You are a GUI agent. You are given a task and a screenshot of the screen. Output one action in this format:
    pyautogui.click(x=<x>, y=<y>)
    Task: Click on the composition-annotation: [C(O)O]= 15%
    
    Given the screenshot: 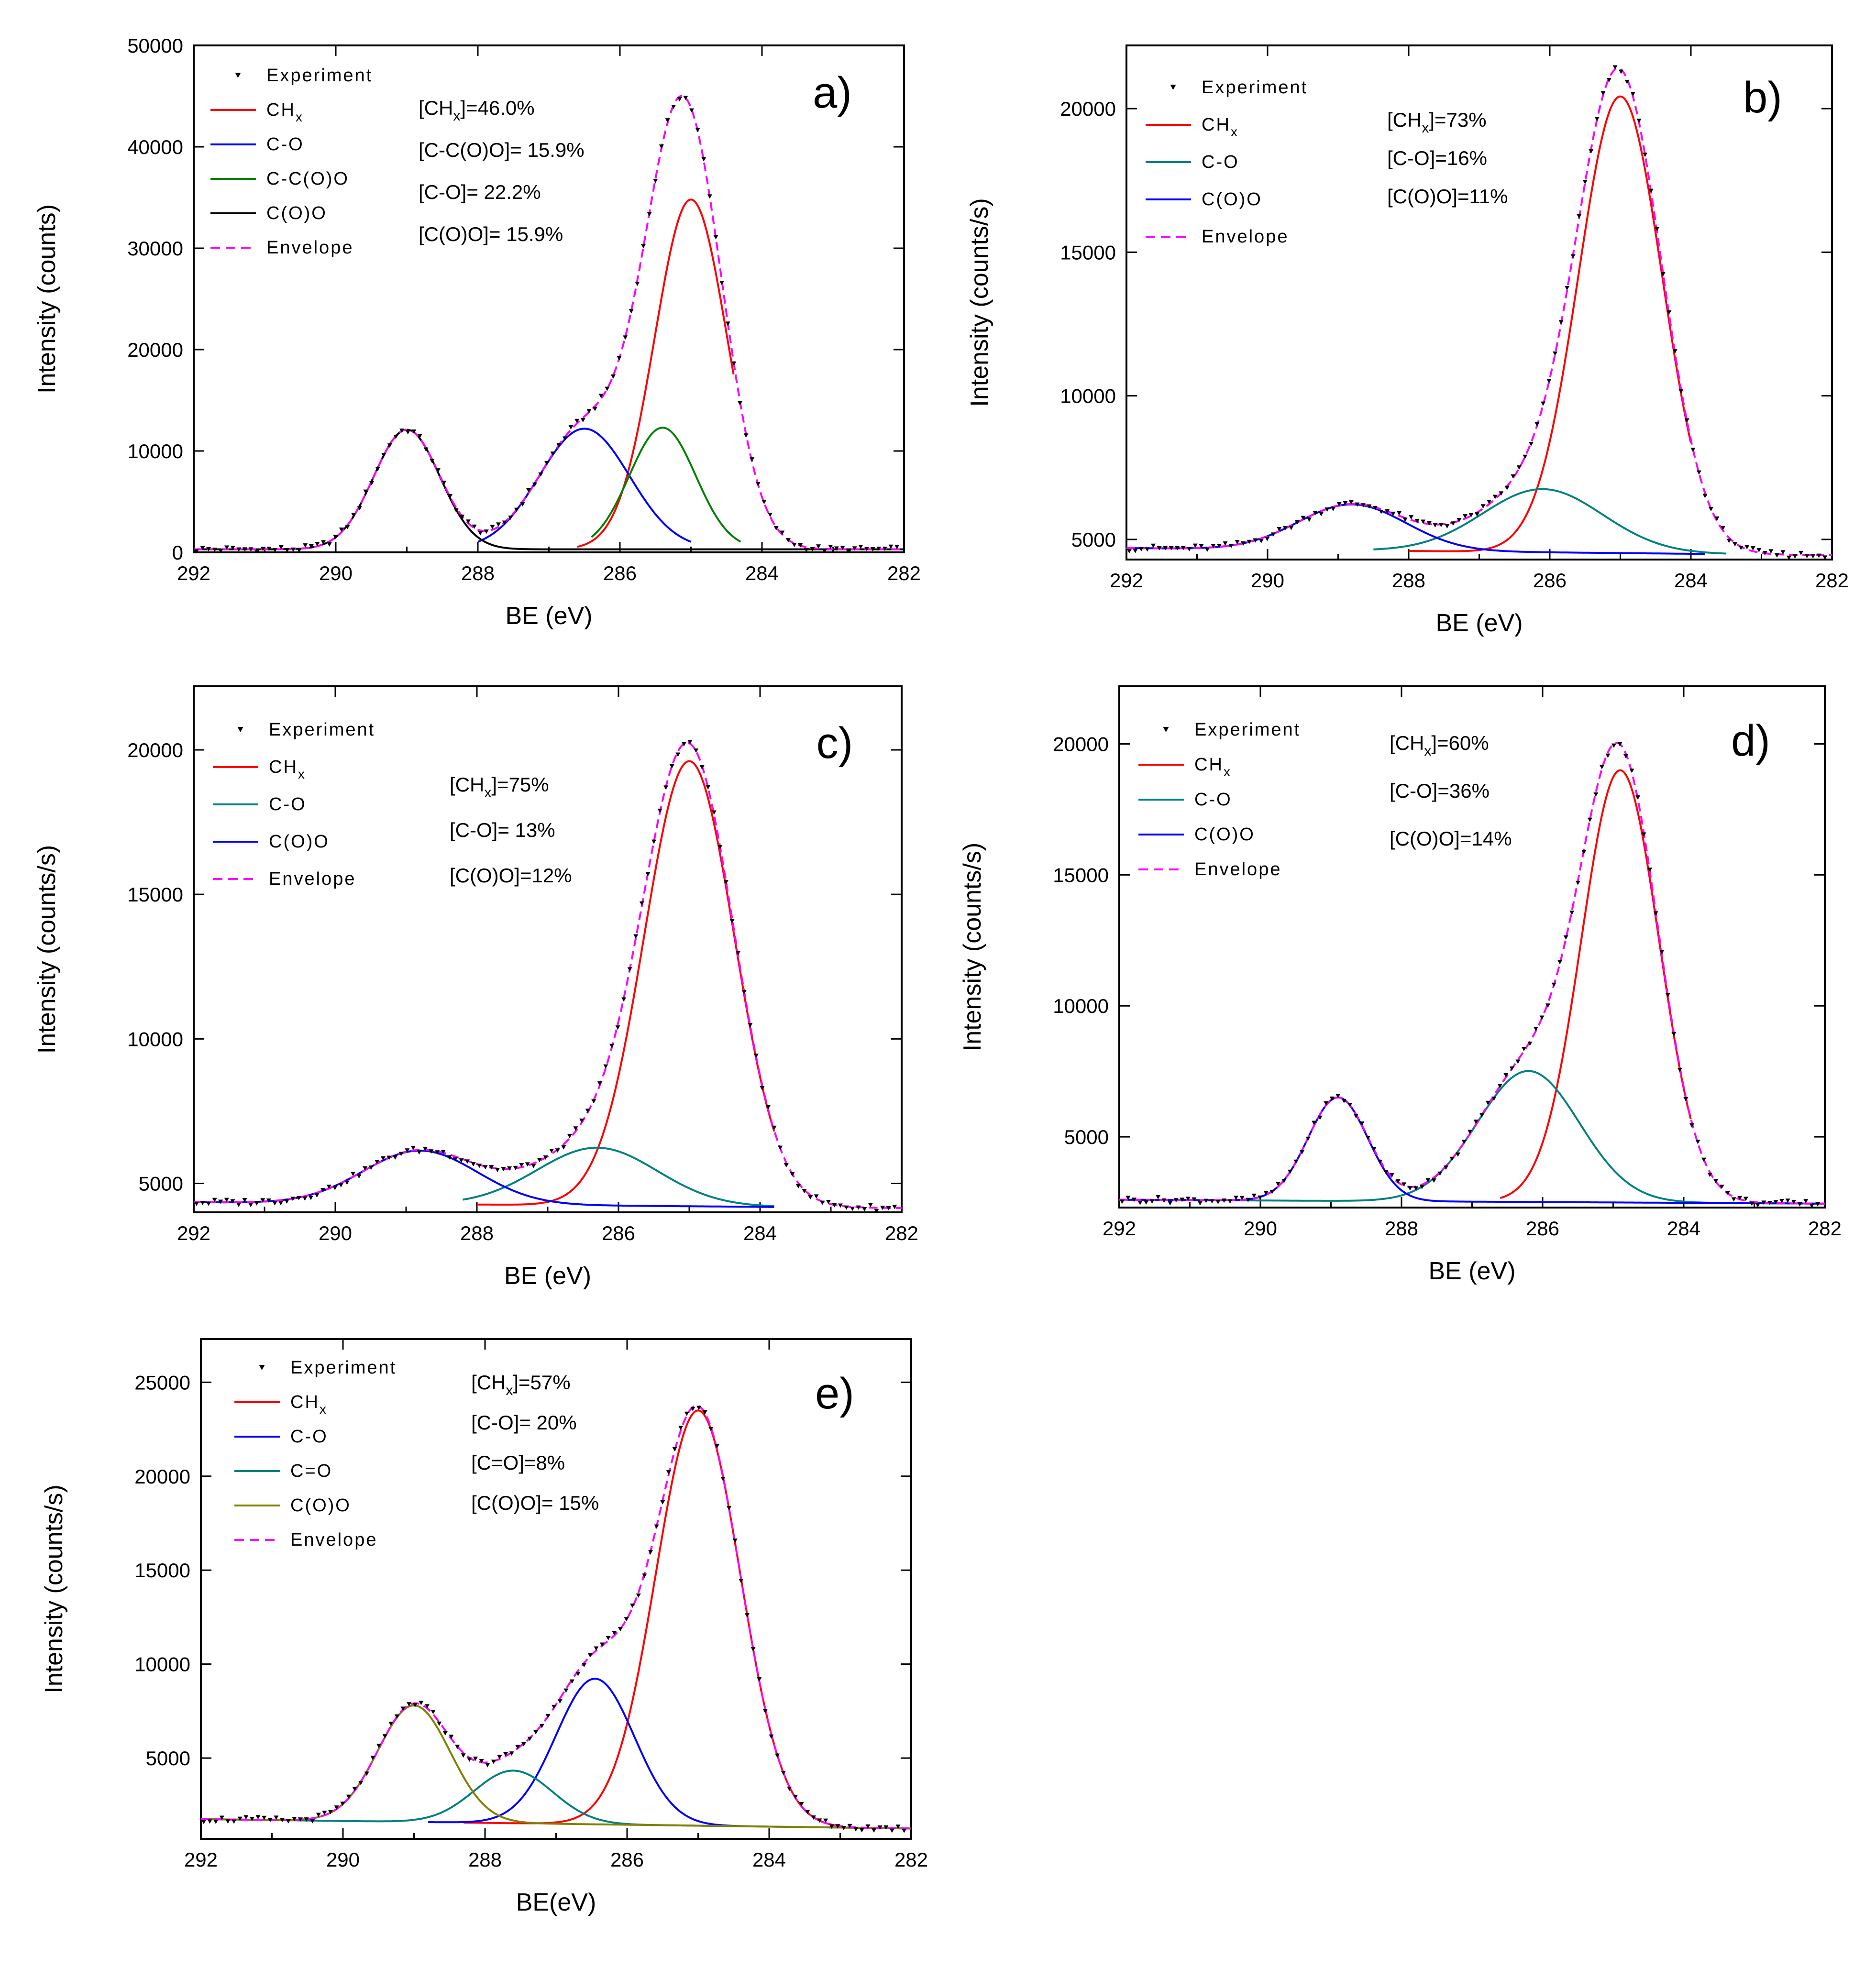 What is the action you would take?
    pyautogui.click(x=535, y=1503)
    